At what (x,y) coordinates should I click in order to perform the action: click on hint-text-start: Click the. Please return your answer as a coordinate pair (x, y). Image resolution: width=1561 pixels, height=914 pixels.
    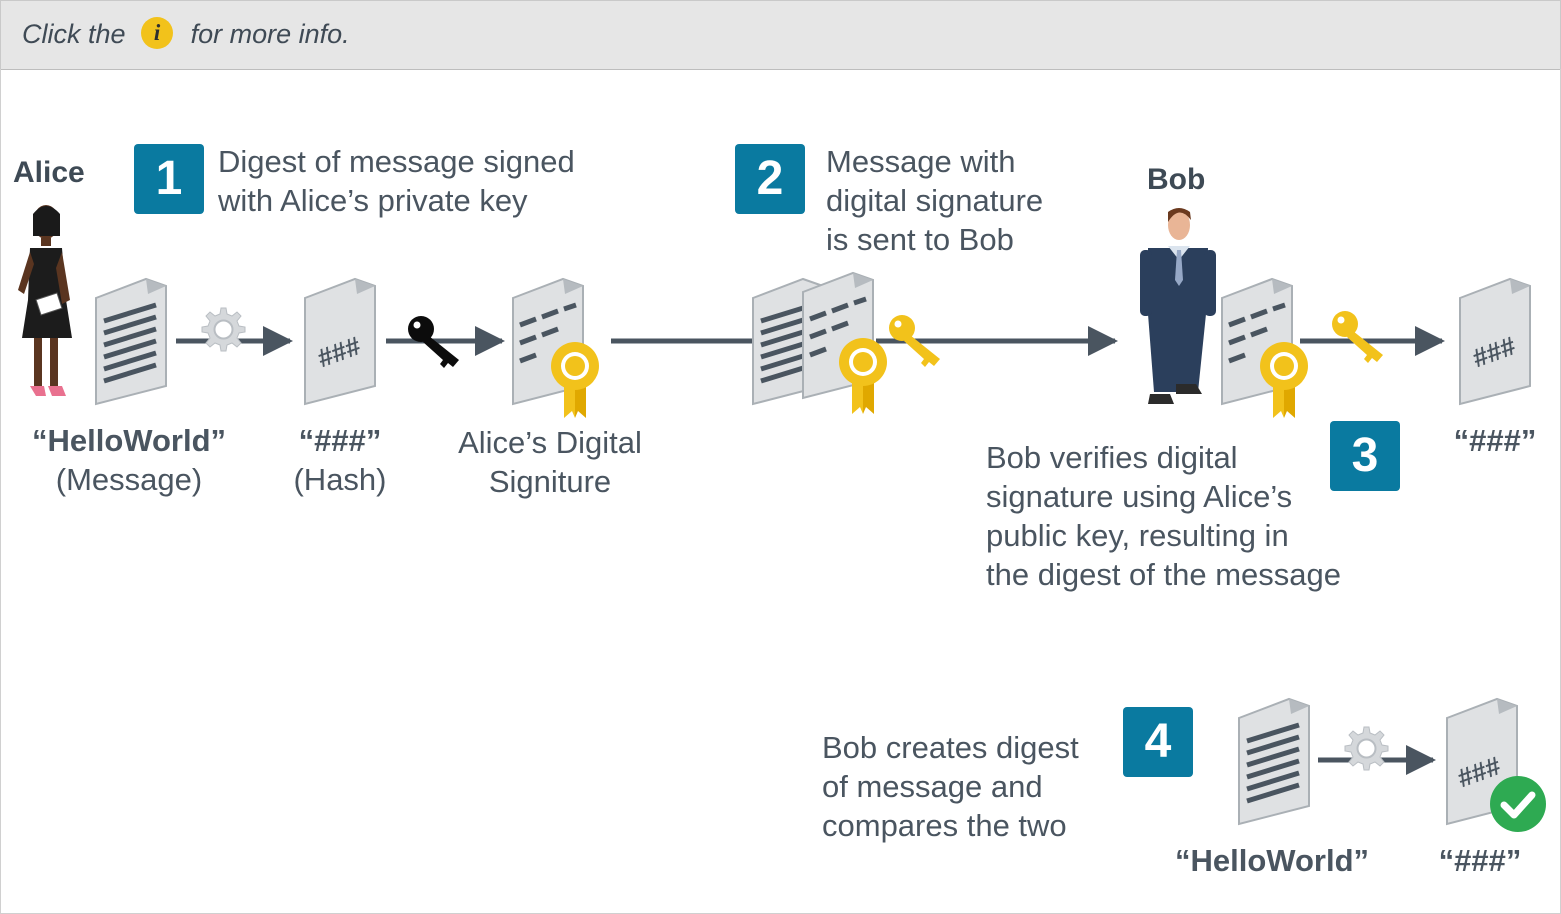
    Looking at the image, I should click on (74, 34).